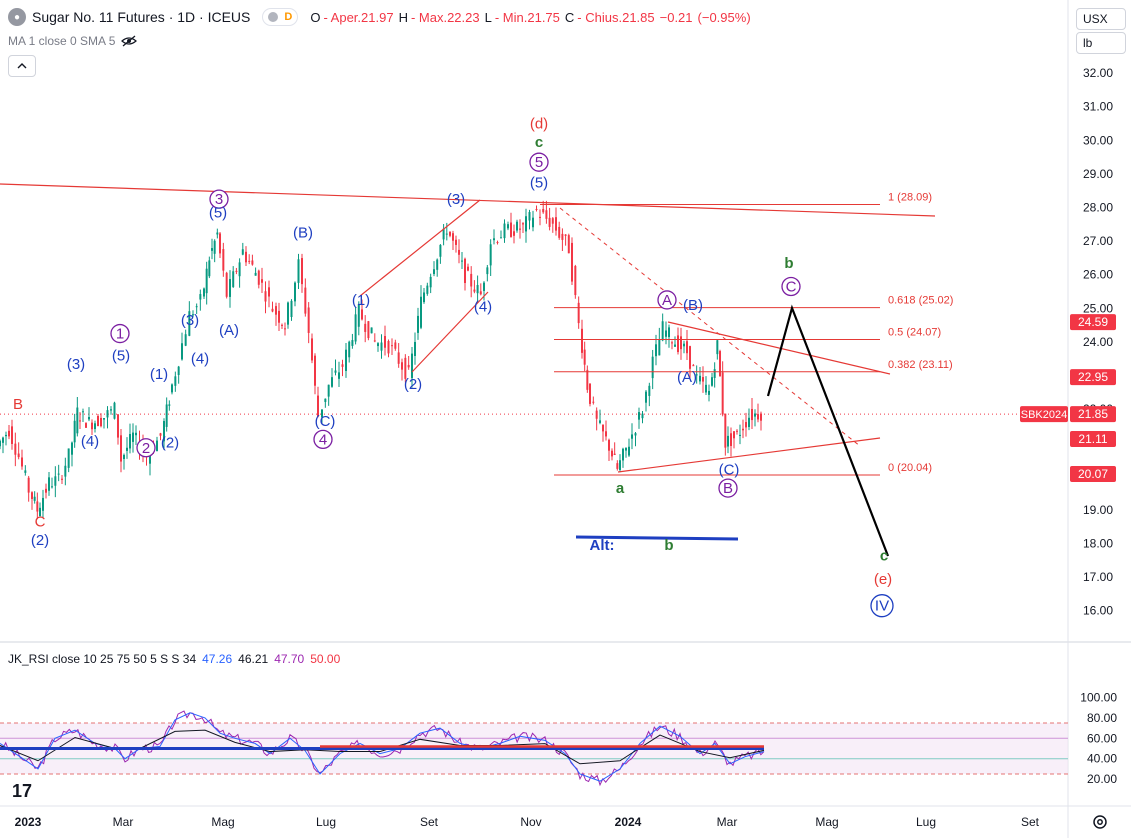 The image size is (1131, 838). I want to click on rsi-signal-line, so click(382, 747).